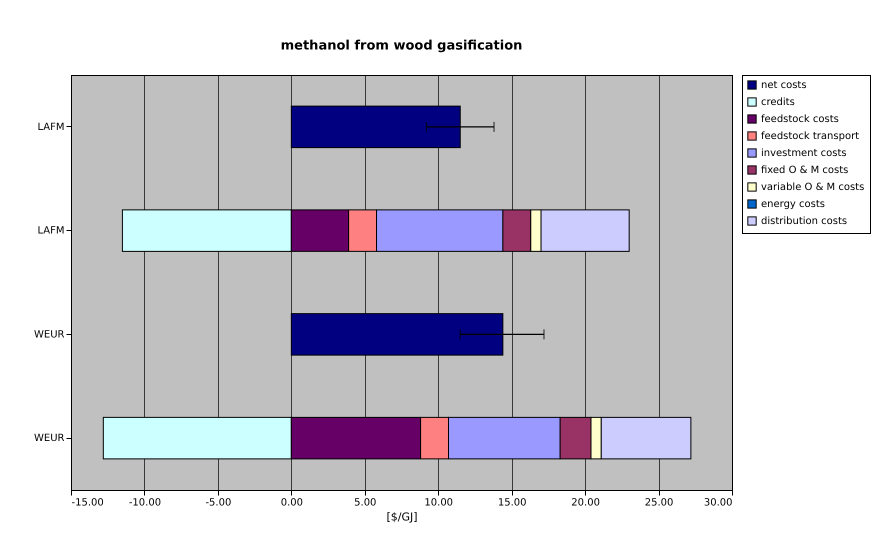  Describe the element at coordinates (659, 503) in the screenshot. I see `x-tick-label: 25.00` at that location.